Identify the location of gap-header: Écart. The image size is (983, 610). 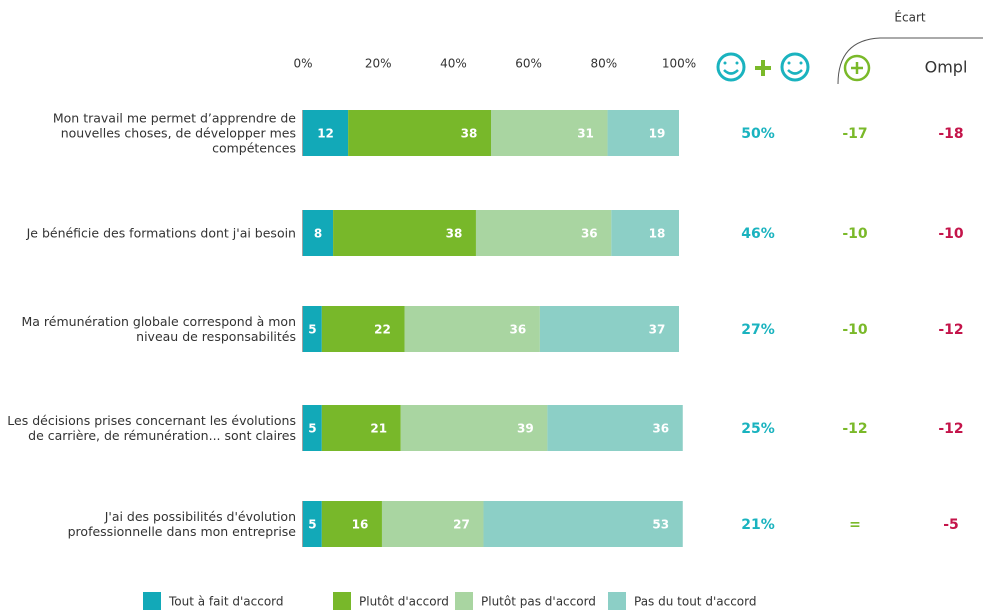
(909, 17).